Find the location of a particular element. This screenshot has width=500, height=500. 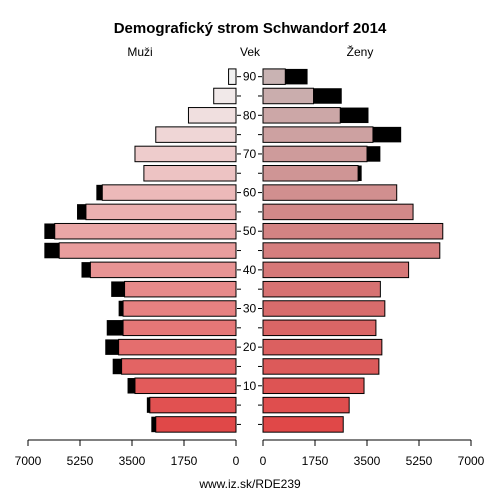

source-url: www.iz.sk/RDE239 is located at coordinates (249, 484).